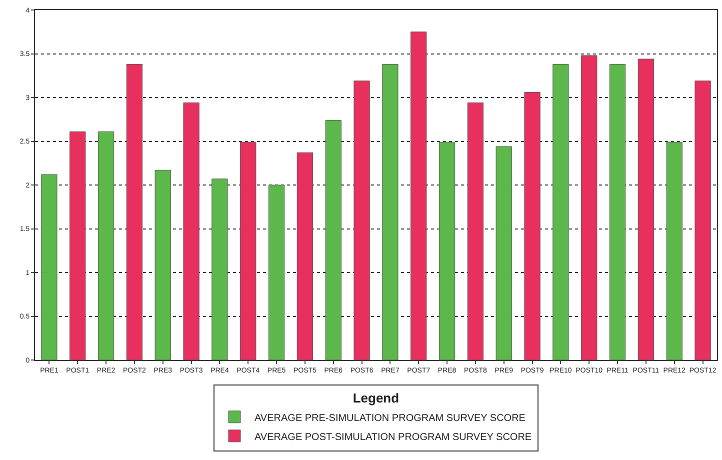 This screenshot has height=460, width=722. What do you see at coordinates (376, 398) in the screenshot?
I see `legend-title: Legend` at bounding box center [376, 398].